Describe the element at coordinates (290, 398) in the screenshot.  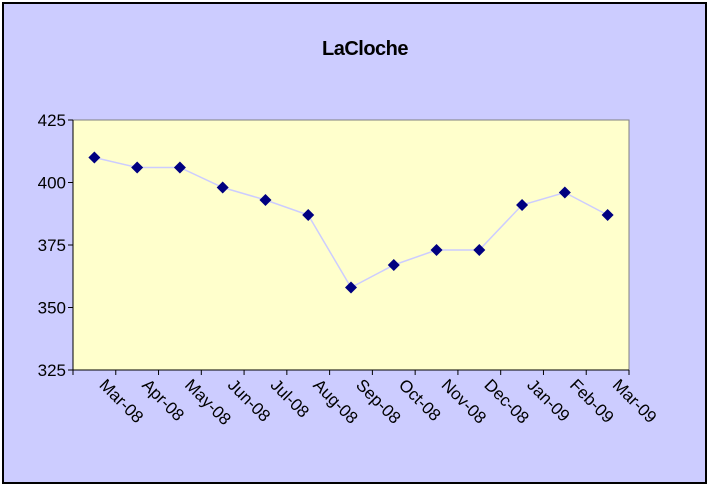
I see `x-tick-label: Jul-08` at that location.